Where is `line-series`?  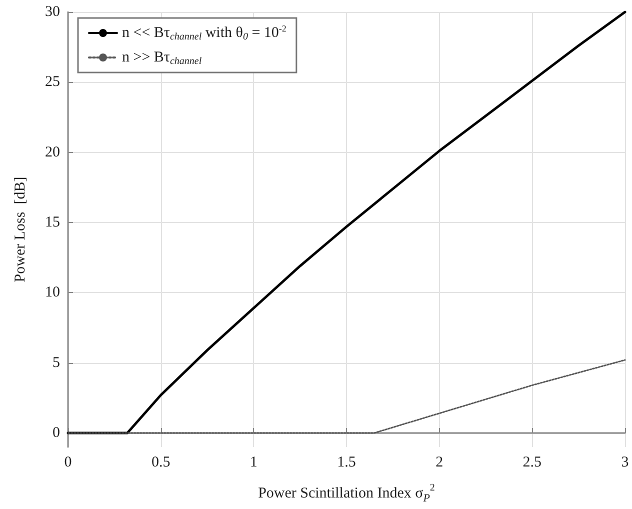 line-series is located at coordinates (346, 396).